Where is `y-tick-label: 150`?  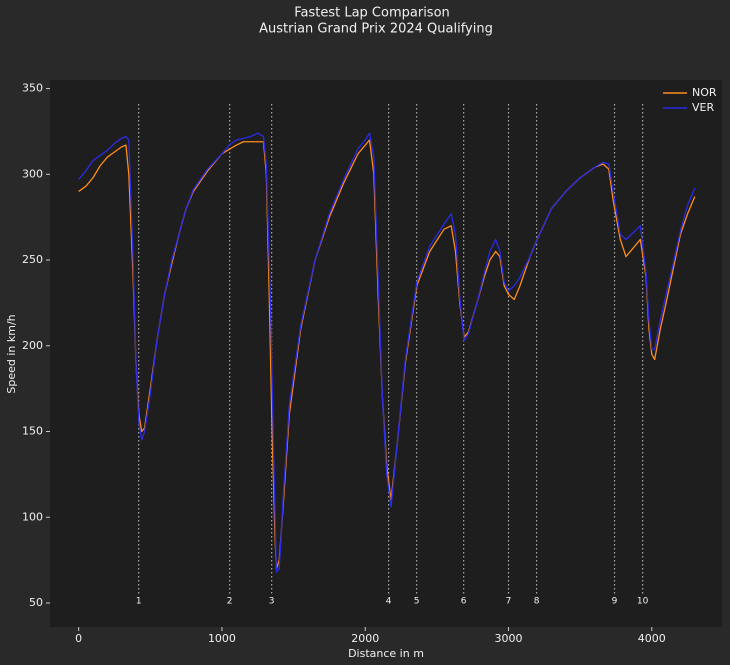
y-tick-label: 150 is located at coordinates (32, 431).